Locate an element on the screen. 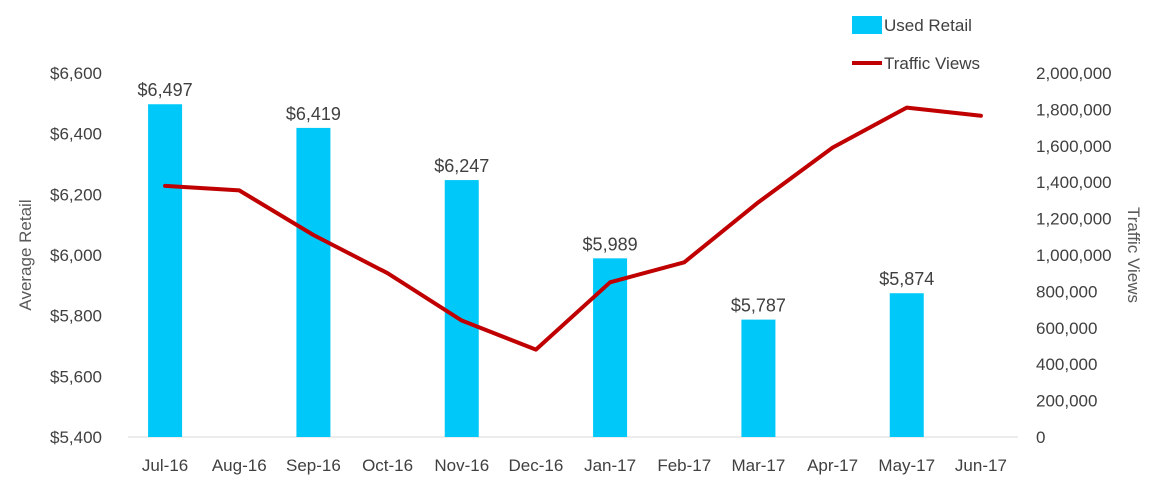 The height and width of the screenshot is (493, 1150). data-label-used-retail: $6,247 is located at coordinates (461, 166).